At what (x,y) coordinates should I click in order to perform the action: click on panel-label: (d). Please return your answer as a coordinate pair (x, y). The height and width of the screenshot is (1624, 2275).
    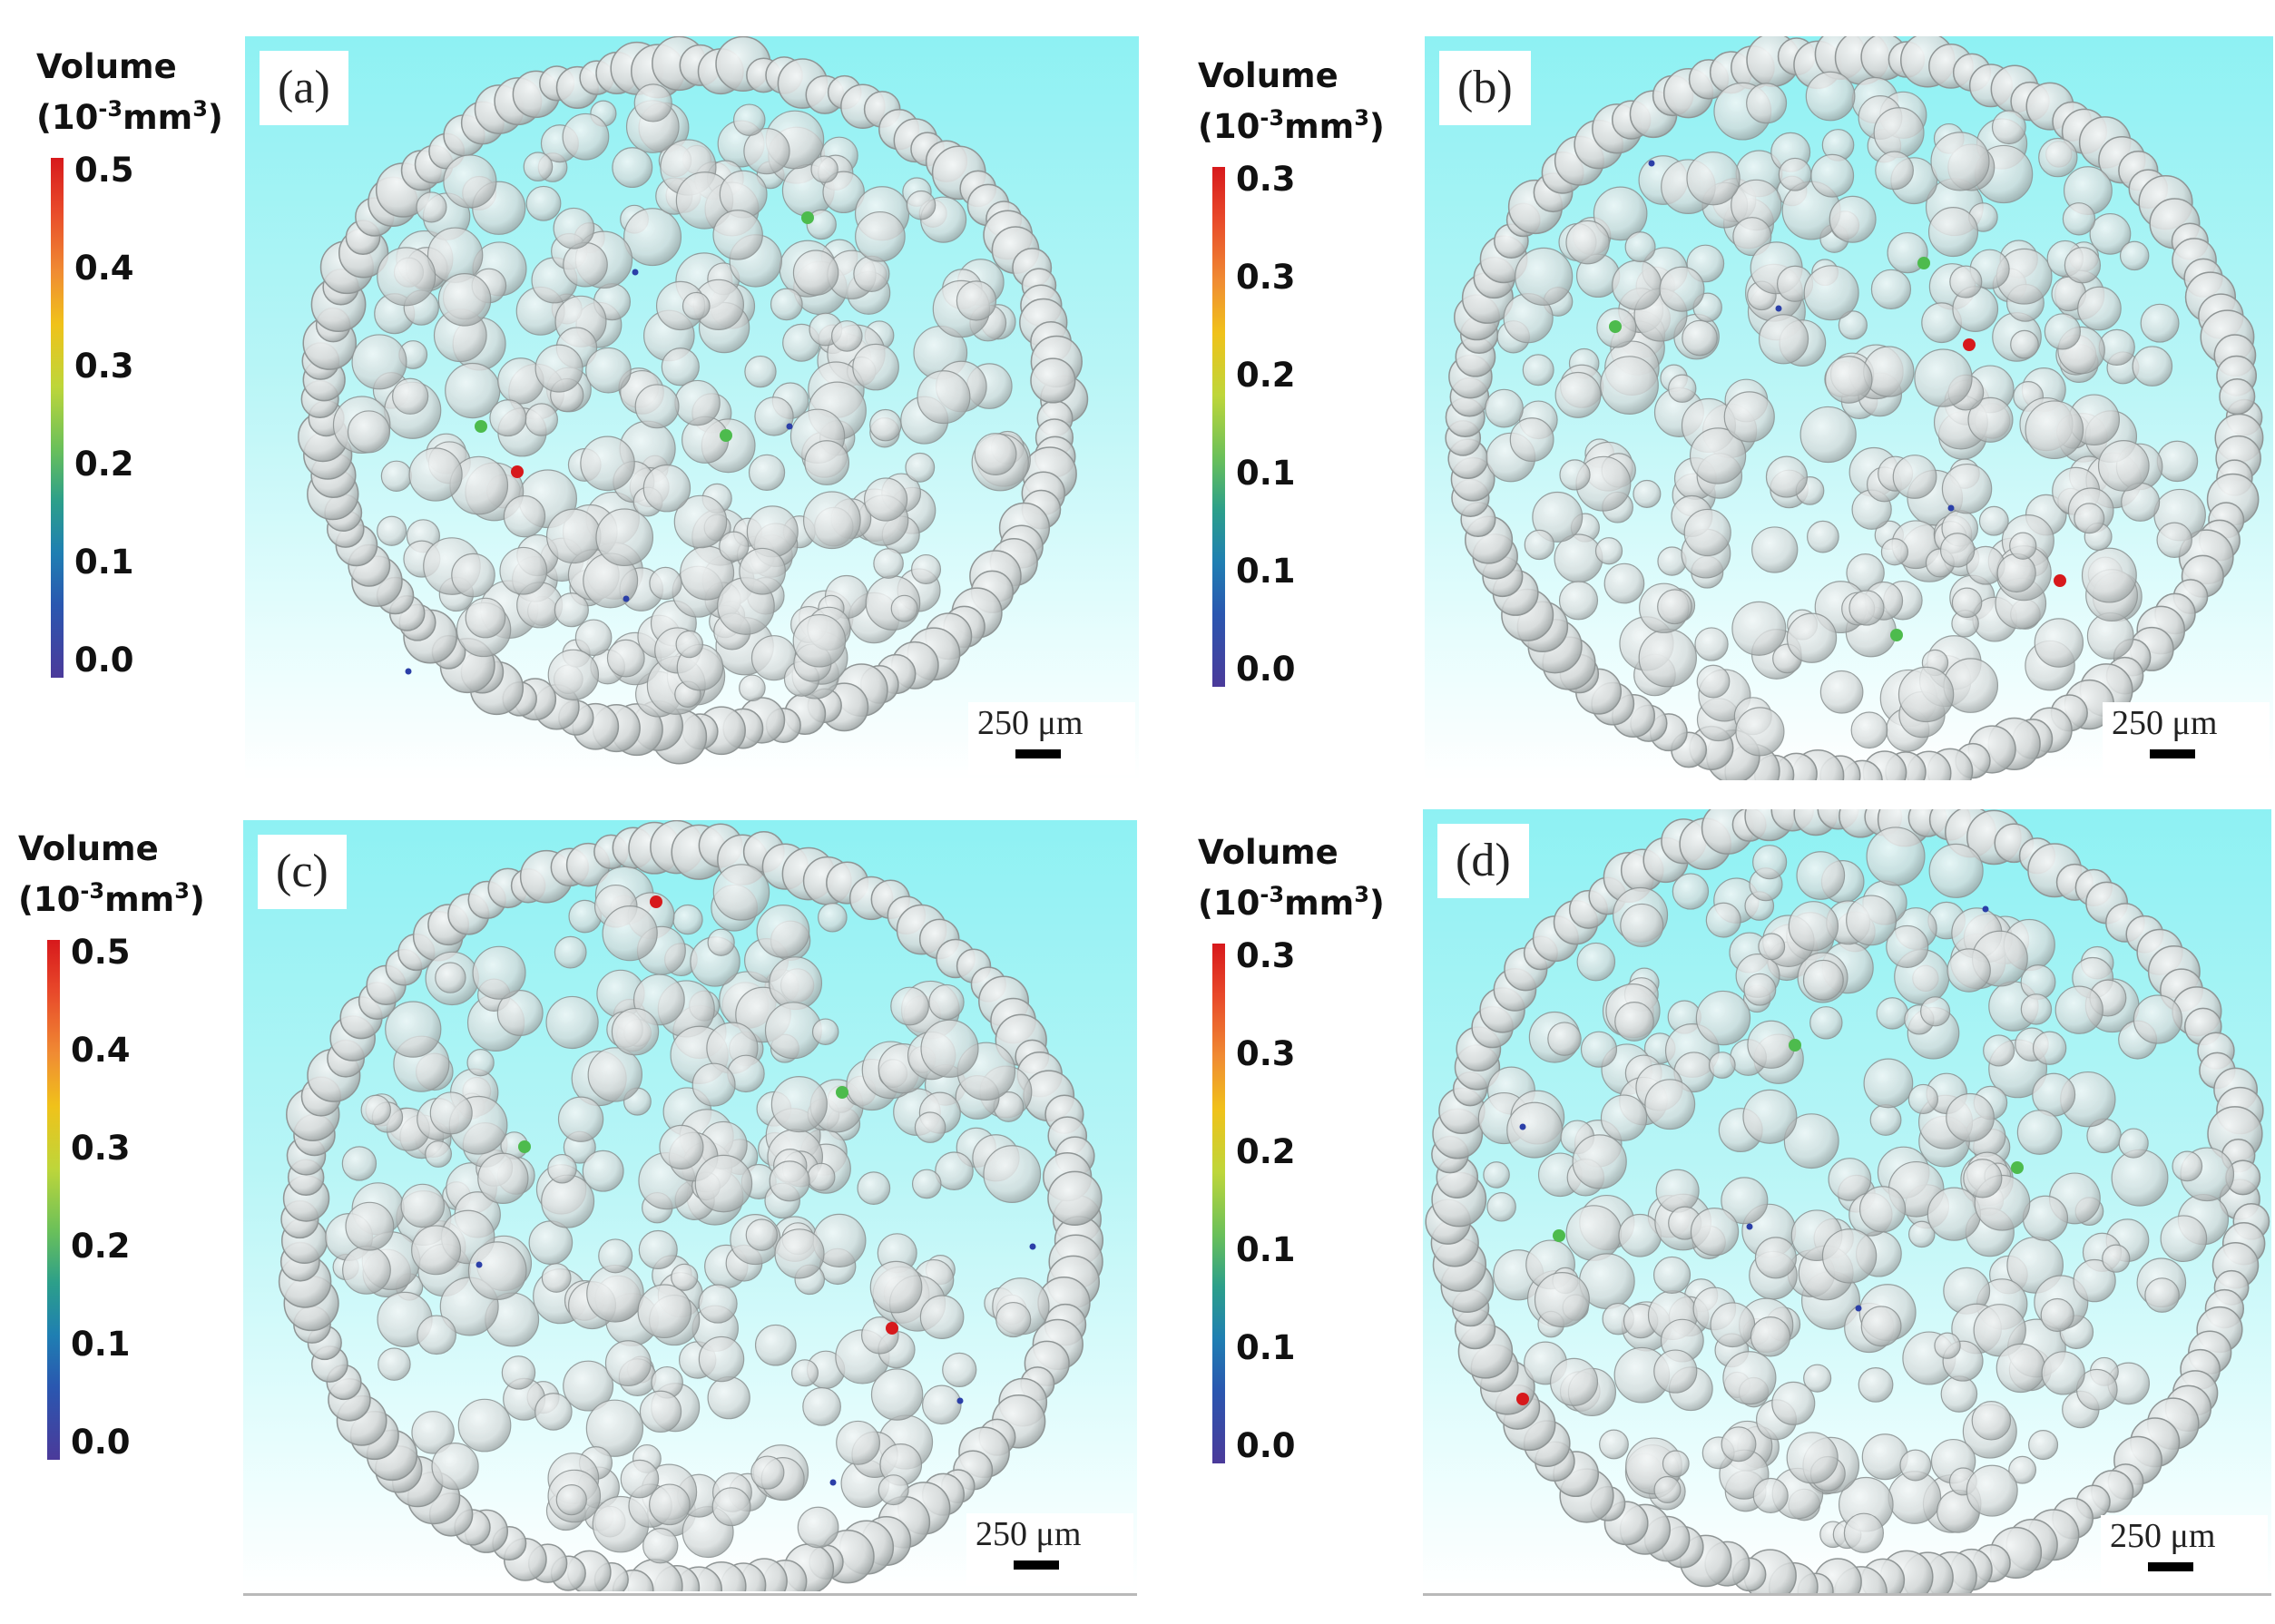
    Looking at the image, I should click on (1483, 861).